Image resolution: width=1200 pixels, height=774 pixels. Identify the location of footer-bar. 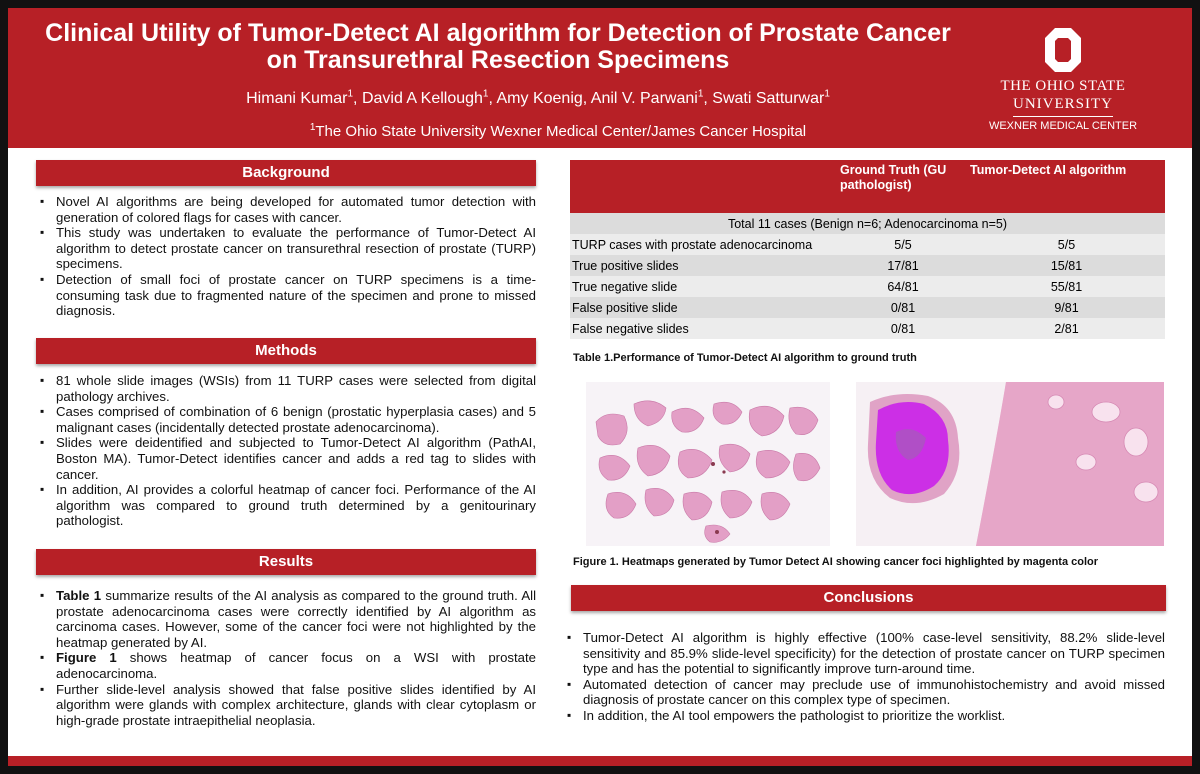
(600, 761).